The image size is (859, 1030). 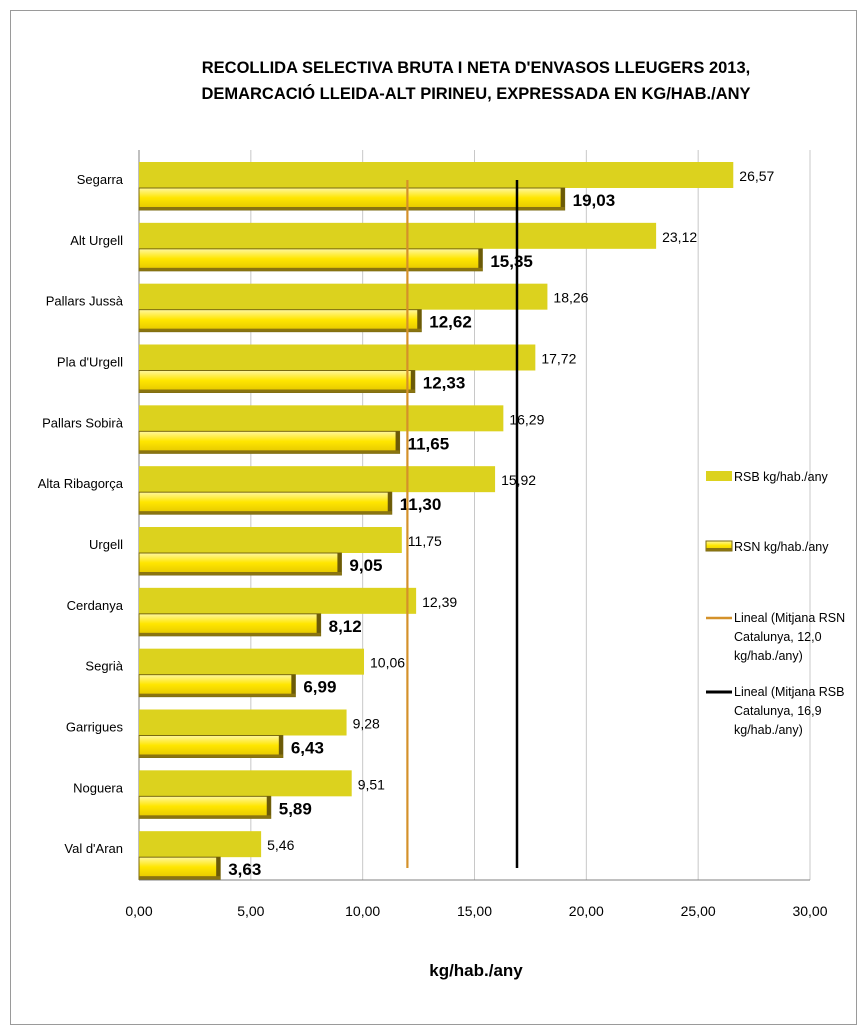 What do you see at coordinates (698, 911) in the screenshot?
I see `x-tick-label: 25,00` at bounding box center [698, 911].